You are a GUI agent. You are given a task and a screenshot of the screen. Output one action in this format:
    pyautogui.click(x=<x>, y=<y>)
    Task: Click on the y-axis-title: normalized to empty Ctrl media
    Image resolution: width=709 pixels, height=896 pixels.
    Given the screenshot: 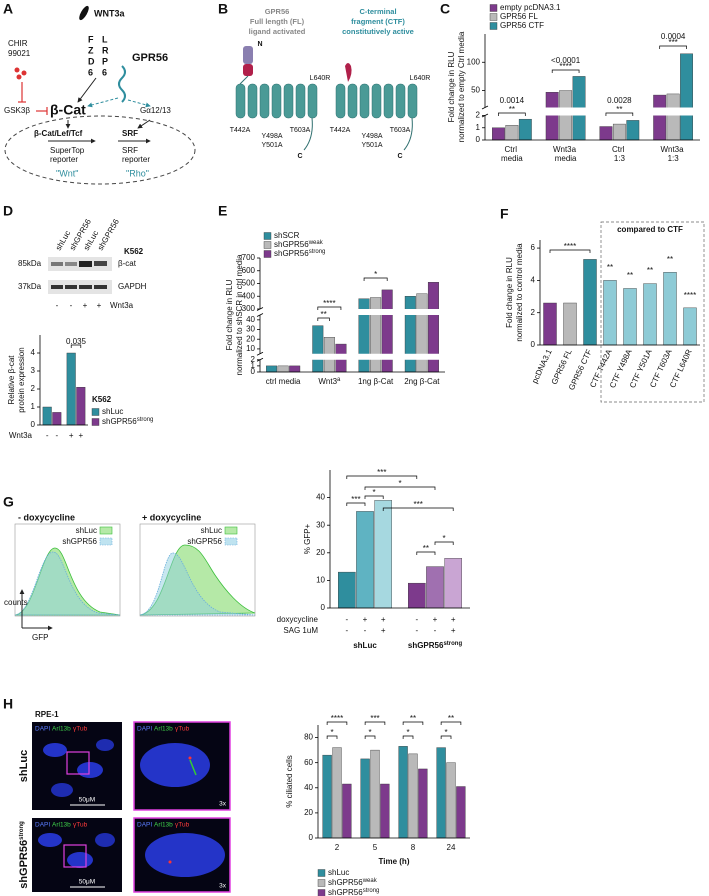 What is the action you would take?
    pyautogui.click(x=461, y=86)
    